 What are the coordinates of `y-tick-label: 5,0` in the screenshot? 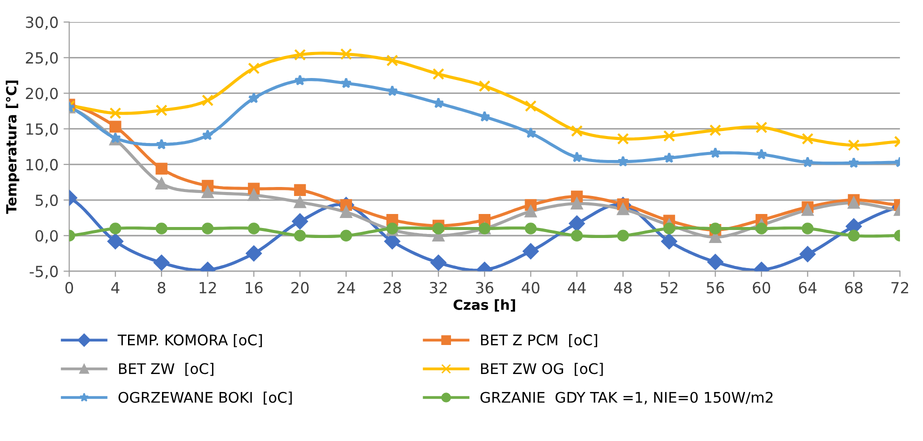 It's located at (47, 201).